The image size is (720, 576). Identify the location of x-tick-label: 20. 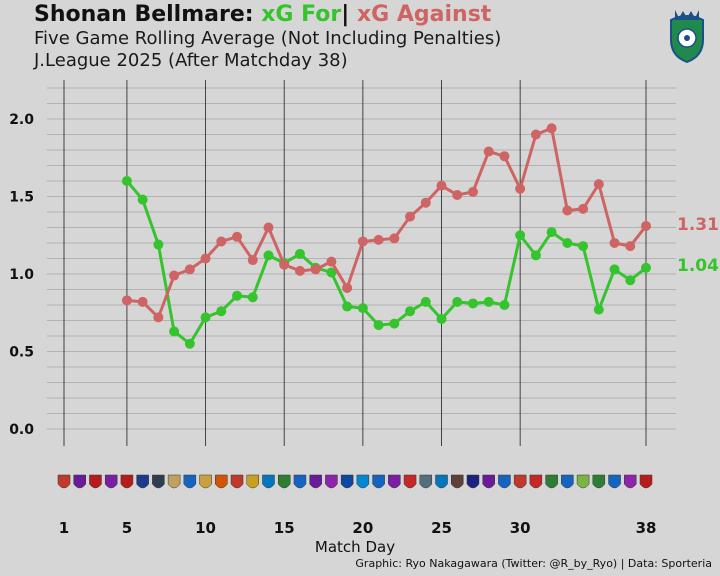
(362, 528).